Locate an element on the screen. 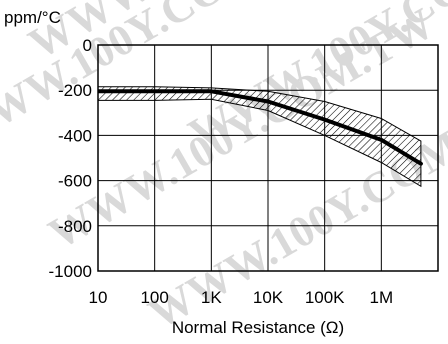 The image size is (448, 344). x-tick-label: 1M is located at coordinates (382, 297).